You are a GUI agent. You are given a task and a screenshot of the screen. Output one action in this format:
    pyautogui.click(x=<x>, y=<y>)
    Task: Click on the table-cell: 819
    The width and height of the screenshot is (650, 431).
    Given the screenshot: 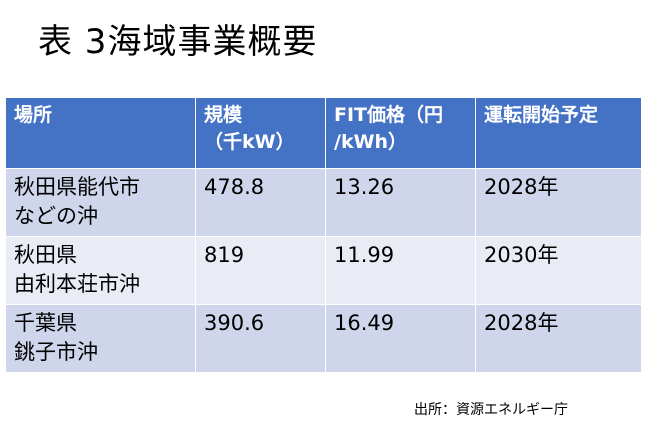 What is the action you would take?
    pyautogui.click(x=260, y=270)
    